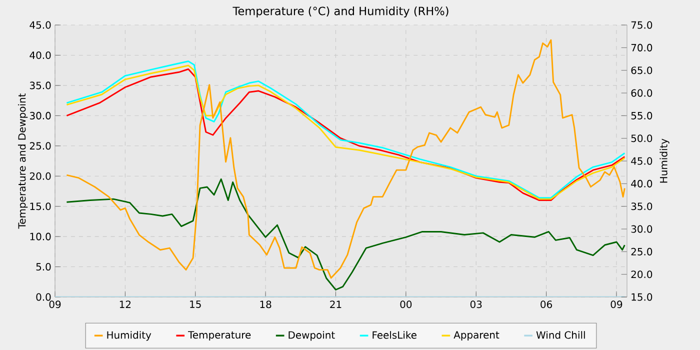 The width and height of the screenshot is (700, 350). I want to click on y-tick-label: 5.0, so click(43, 267).